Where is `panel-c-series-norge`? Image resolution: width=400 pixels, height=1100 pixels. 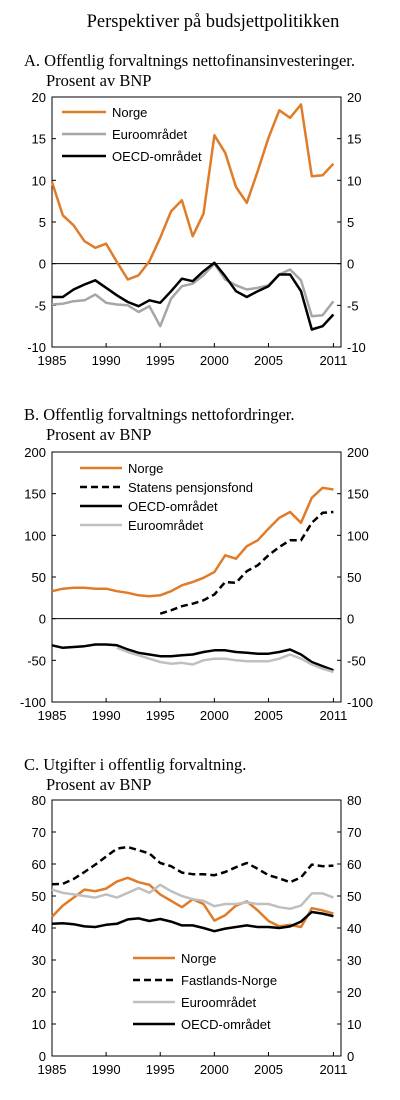
panel-c-series-norge is located at coordinates (192, 902).